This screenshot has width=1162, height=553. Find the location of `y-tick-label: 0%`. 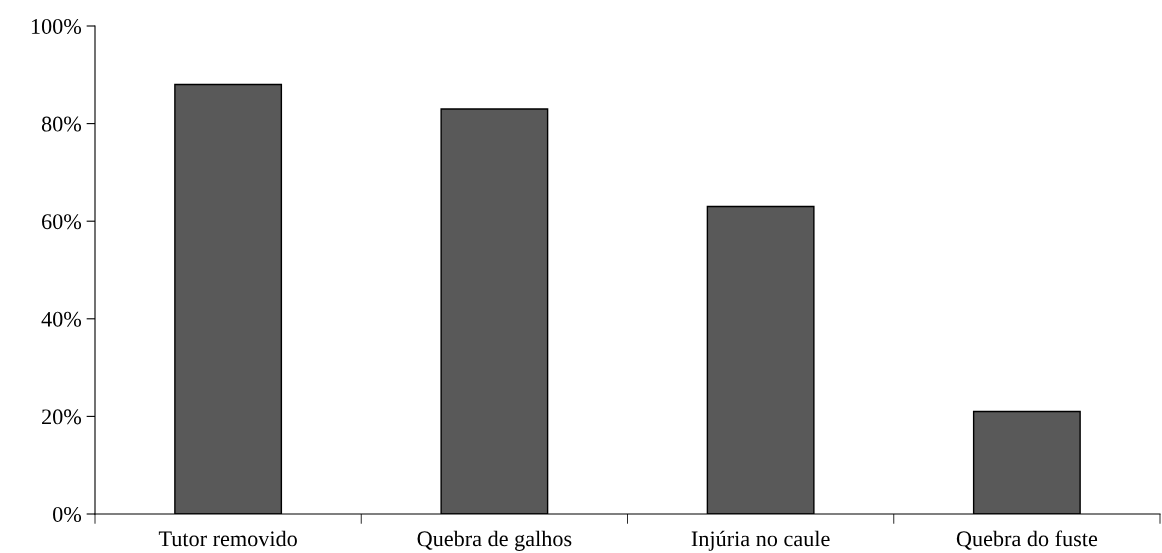

y-tick-label: 0% is located at coordinates (67, 514).